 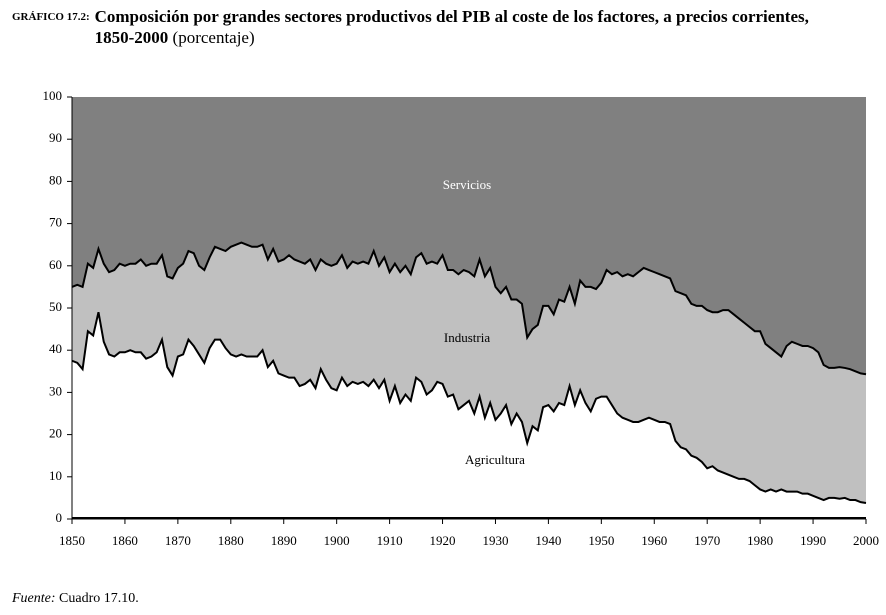 I want to click on y-tick-label: 40, so click(x=55, y=348).